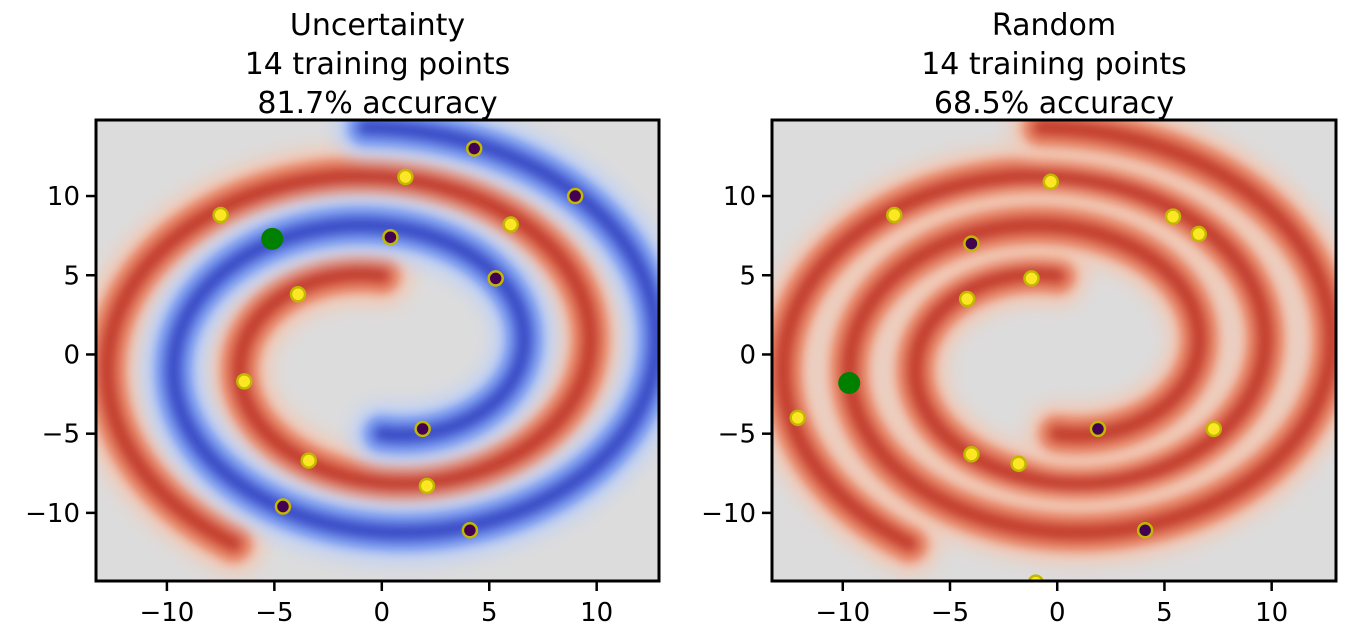 Image resolution: width=1345 pixels, height=643 pixels. Describe the element at coordinates (1054, 103) in the screenshot. I see `chart-title: 68.5% accuracy` at that location.